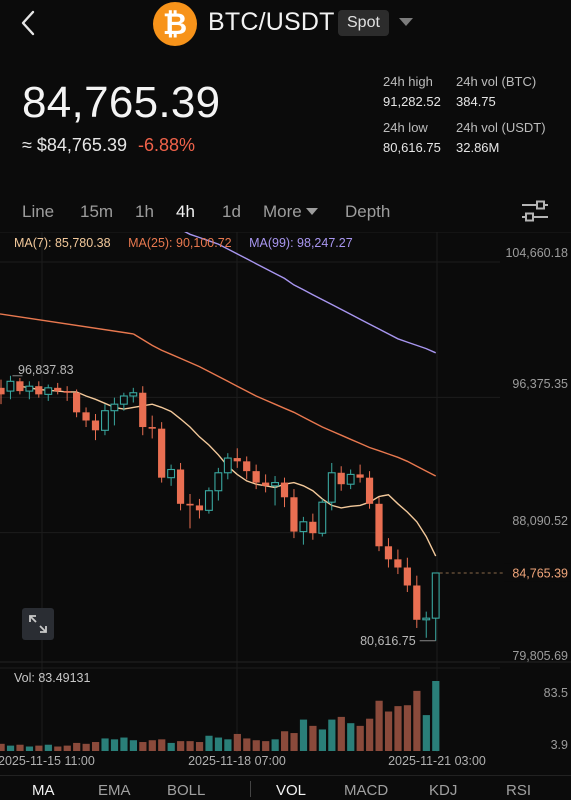 This screenshot has height=800, width=571. I want to click on tab-more: More, so click(290, 212).